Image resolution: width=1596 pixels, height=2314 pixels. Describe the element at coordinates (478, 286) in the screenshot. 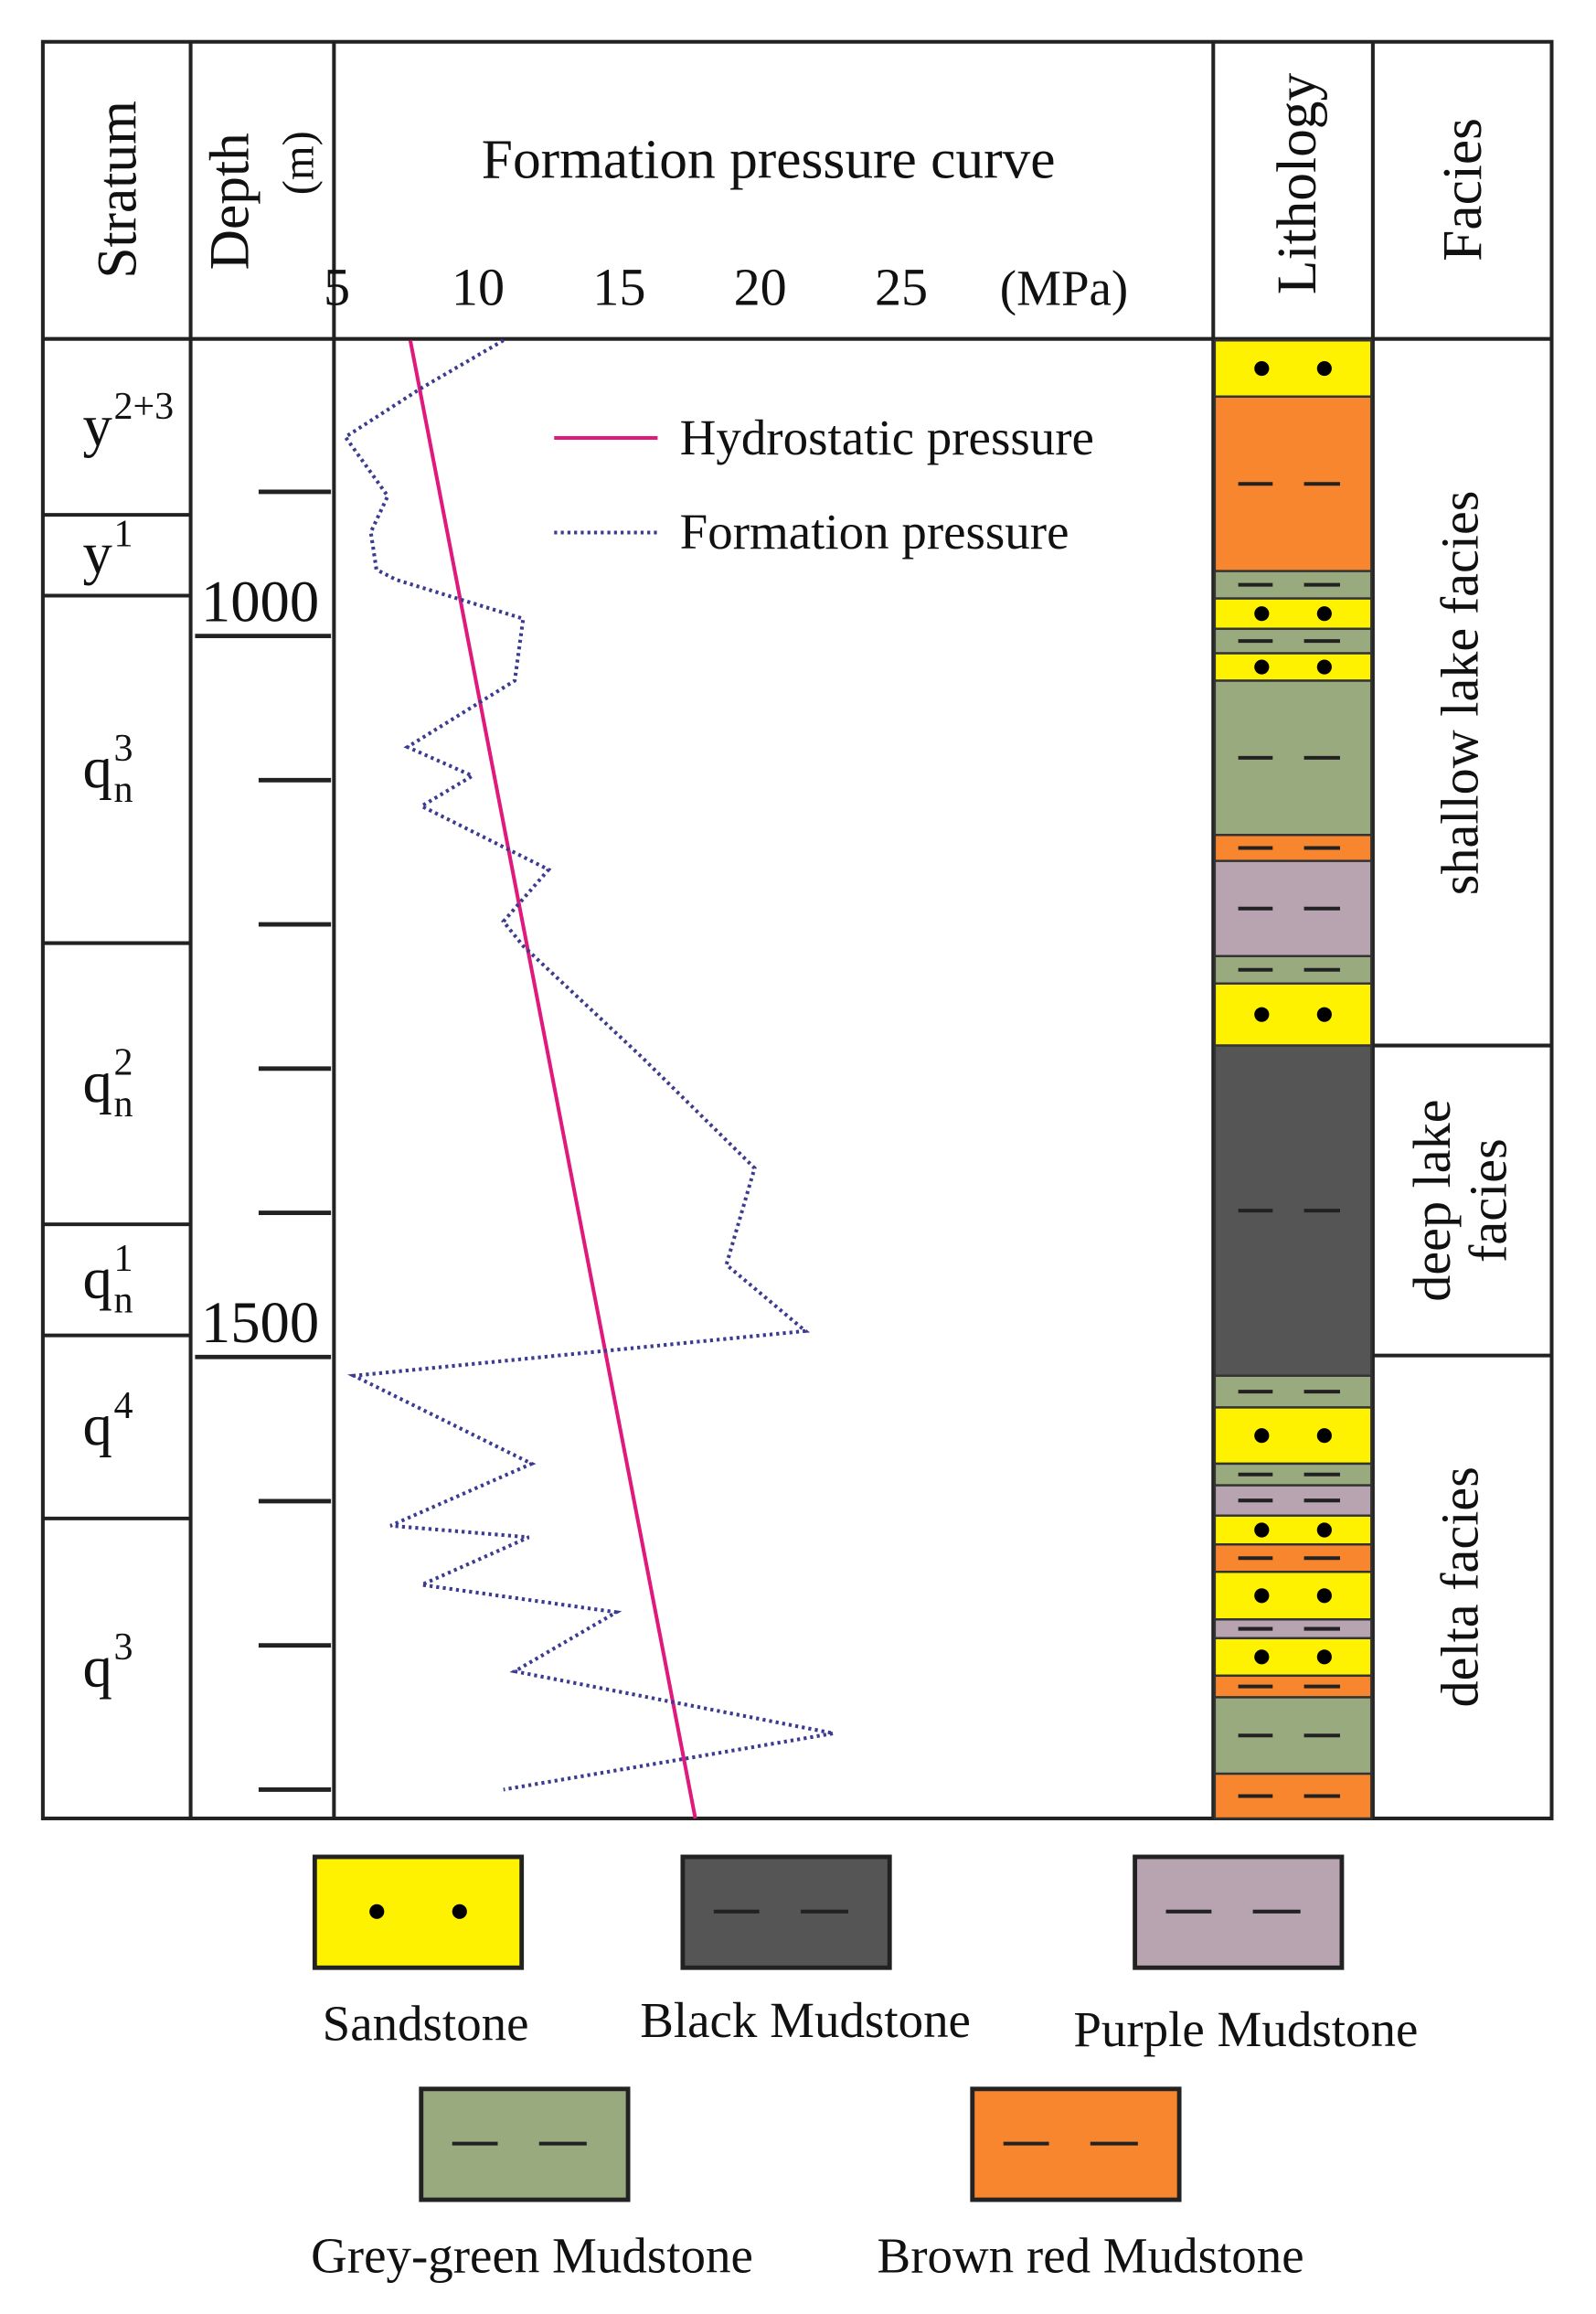

I see `x-tick-label: 10` at that location.